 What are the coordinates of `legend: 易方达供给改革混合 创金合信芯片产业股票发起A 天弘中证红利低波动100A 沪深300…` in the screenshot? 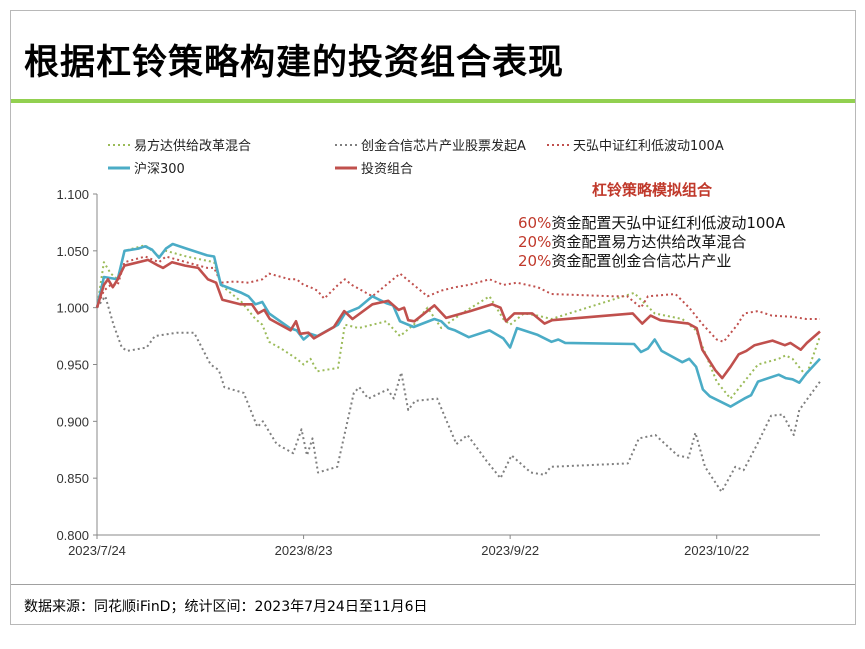 It's located at (416, 157).